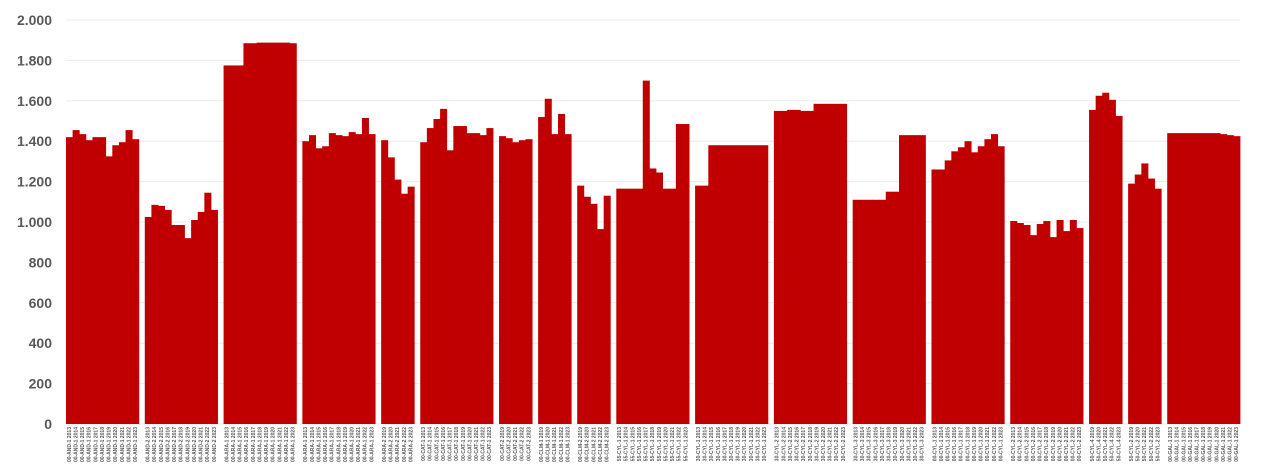  Describe the element at coordinates (1074, 444) in the screenshot. I see `x-tick-label: 00-CYL-2 2022` at that location.